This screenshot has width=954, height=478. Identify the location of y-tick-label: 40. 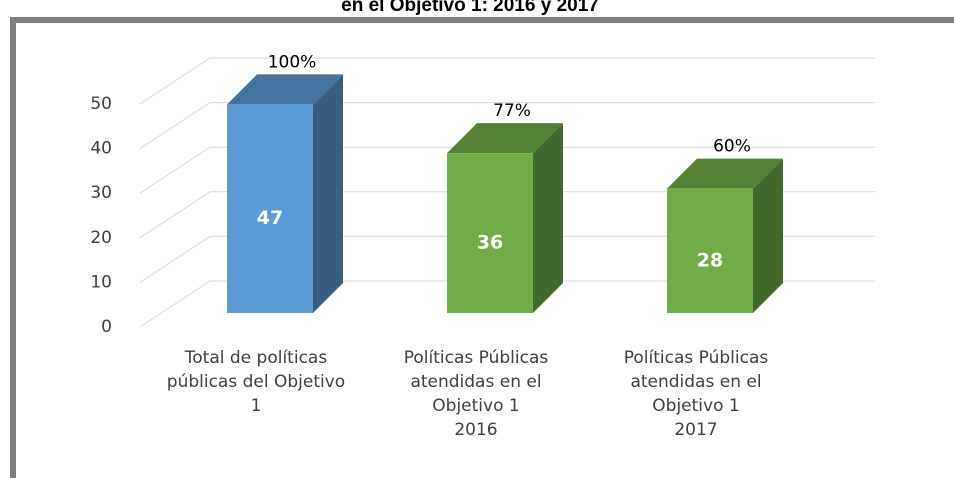
(101, 149).